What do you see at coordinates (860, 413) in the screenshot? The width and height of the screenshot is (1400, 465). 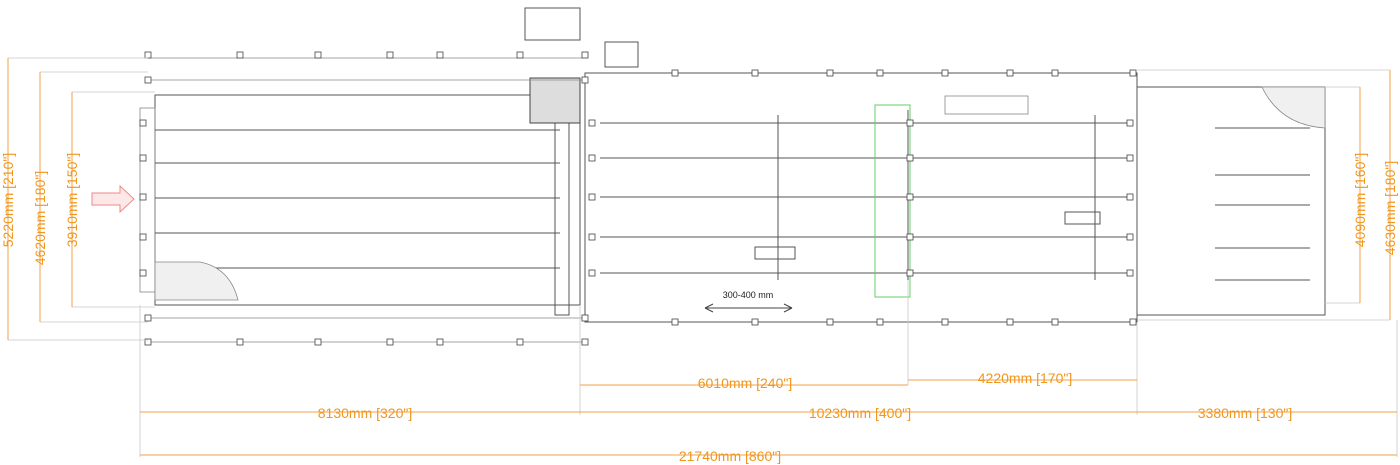 I see `dimension-label: 10230mm [400"]` at bounding box center [860, 413].